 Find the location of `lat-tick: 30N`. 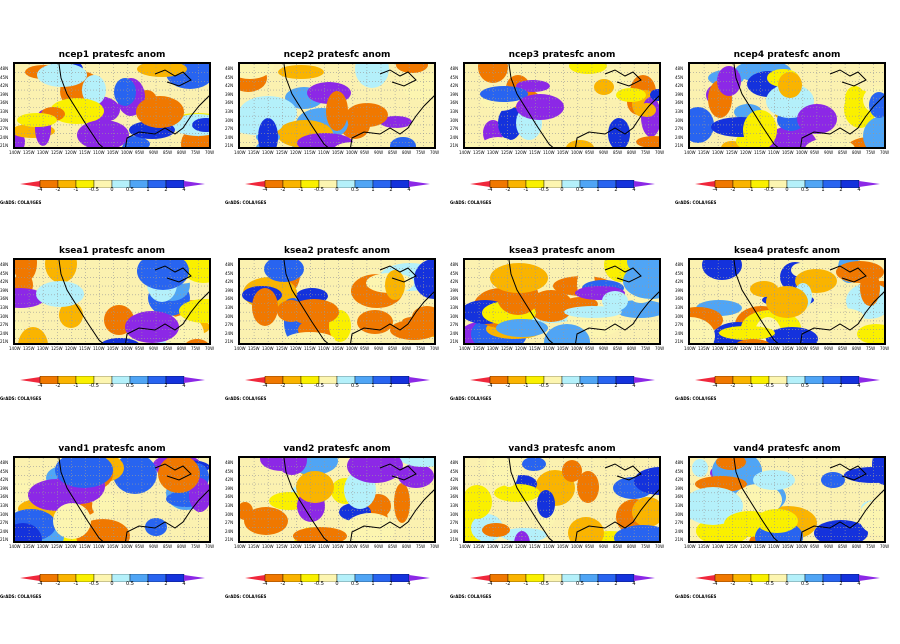

lat-tick: 30N is located at coordinates (4, 120).